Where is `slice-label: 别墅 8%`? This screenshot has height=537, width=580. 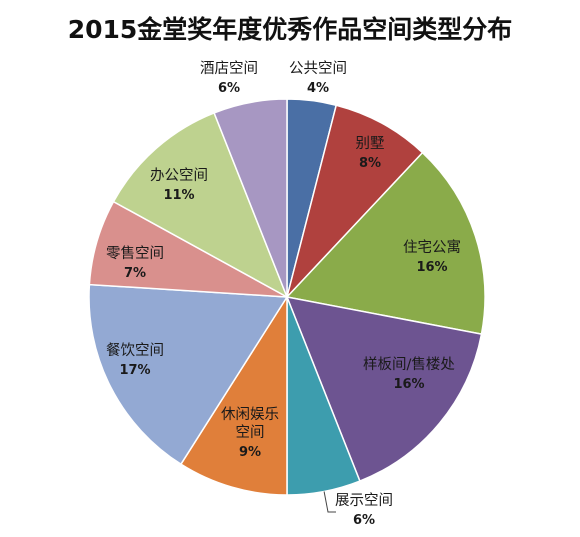 slice-label: 别墅 8% is located at coordinates (370, 153).